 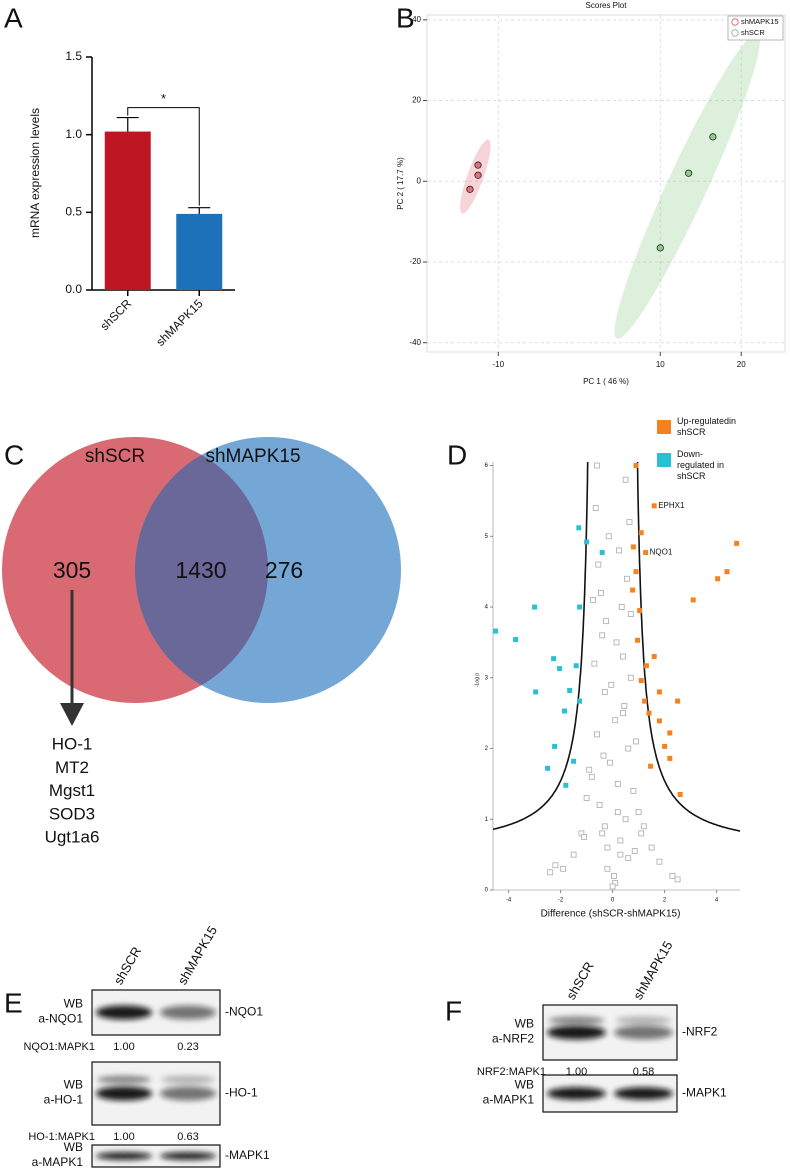 I want to click on x-tick-label: -4, so click(x=509, y=901).